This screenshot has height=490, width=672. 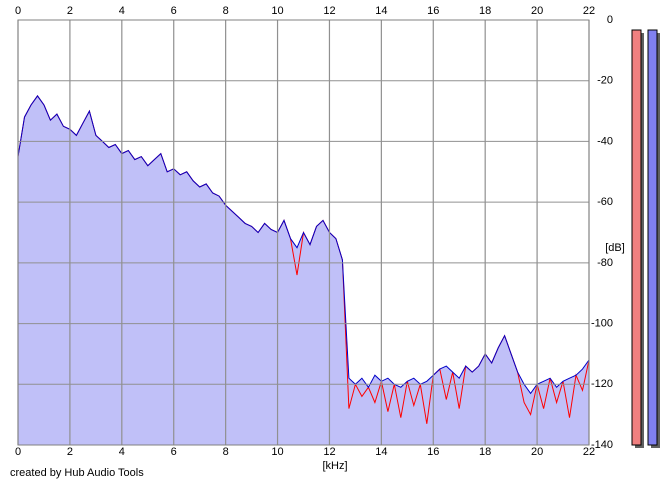 What do you see at coordinates (615, 248) in the screenshot?
I see `y-axis-label: [dB]` at bounding box center [615, 248].